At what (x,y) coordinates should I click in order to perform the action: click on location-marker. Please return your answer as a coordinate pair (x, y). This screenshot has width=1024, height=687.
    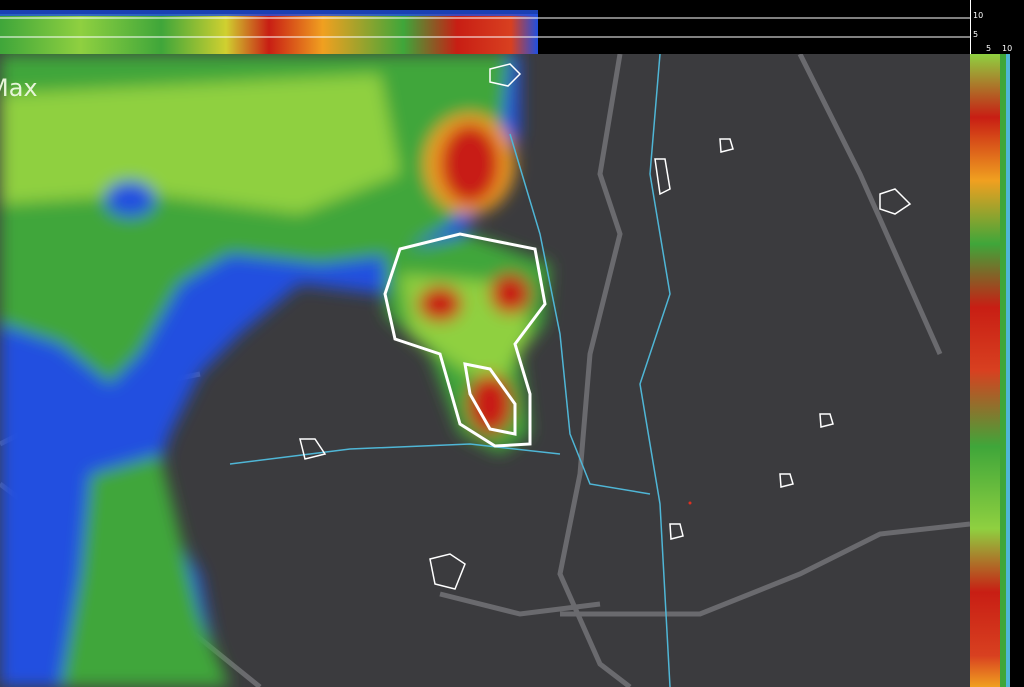
    Looking at the image, I should click on (690, 503).